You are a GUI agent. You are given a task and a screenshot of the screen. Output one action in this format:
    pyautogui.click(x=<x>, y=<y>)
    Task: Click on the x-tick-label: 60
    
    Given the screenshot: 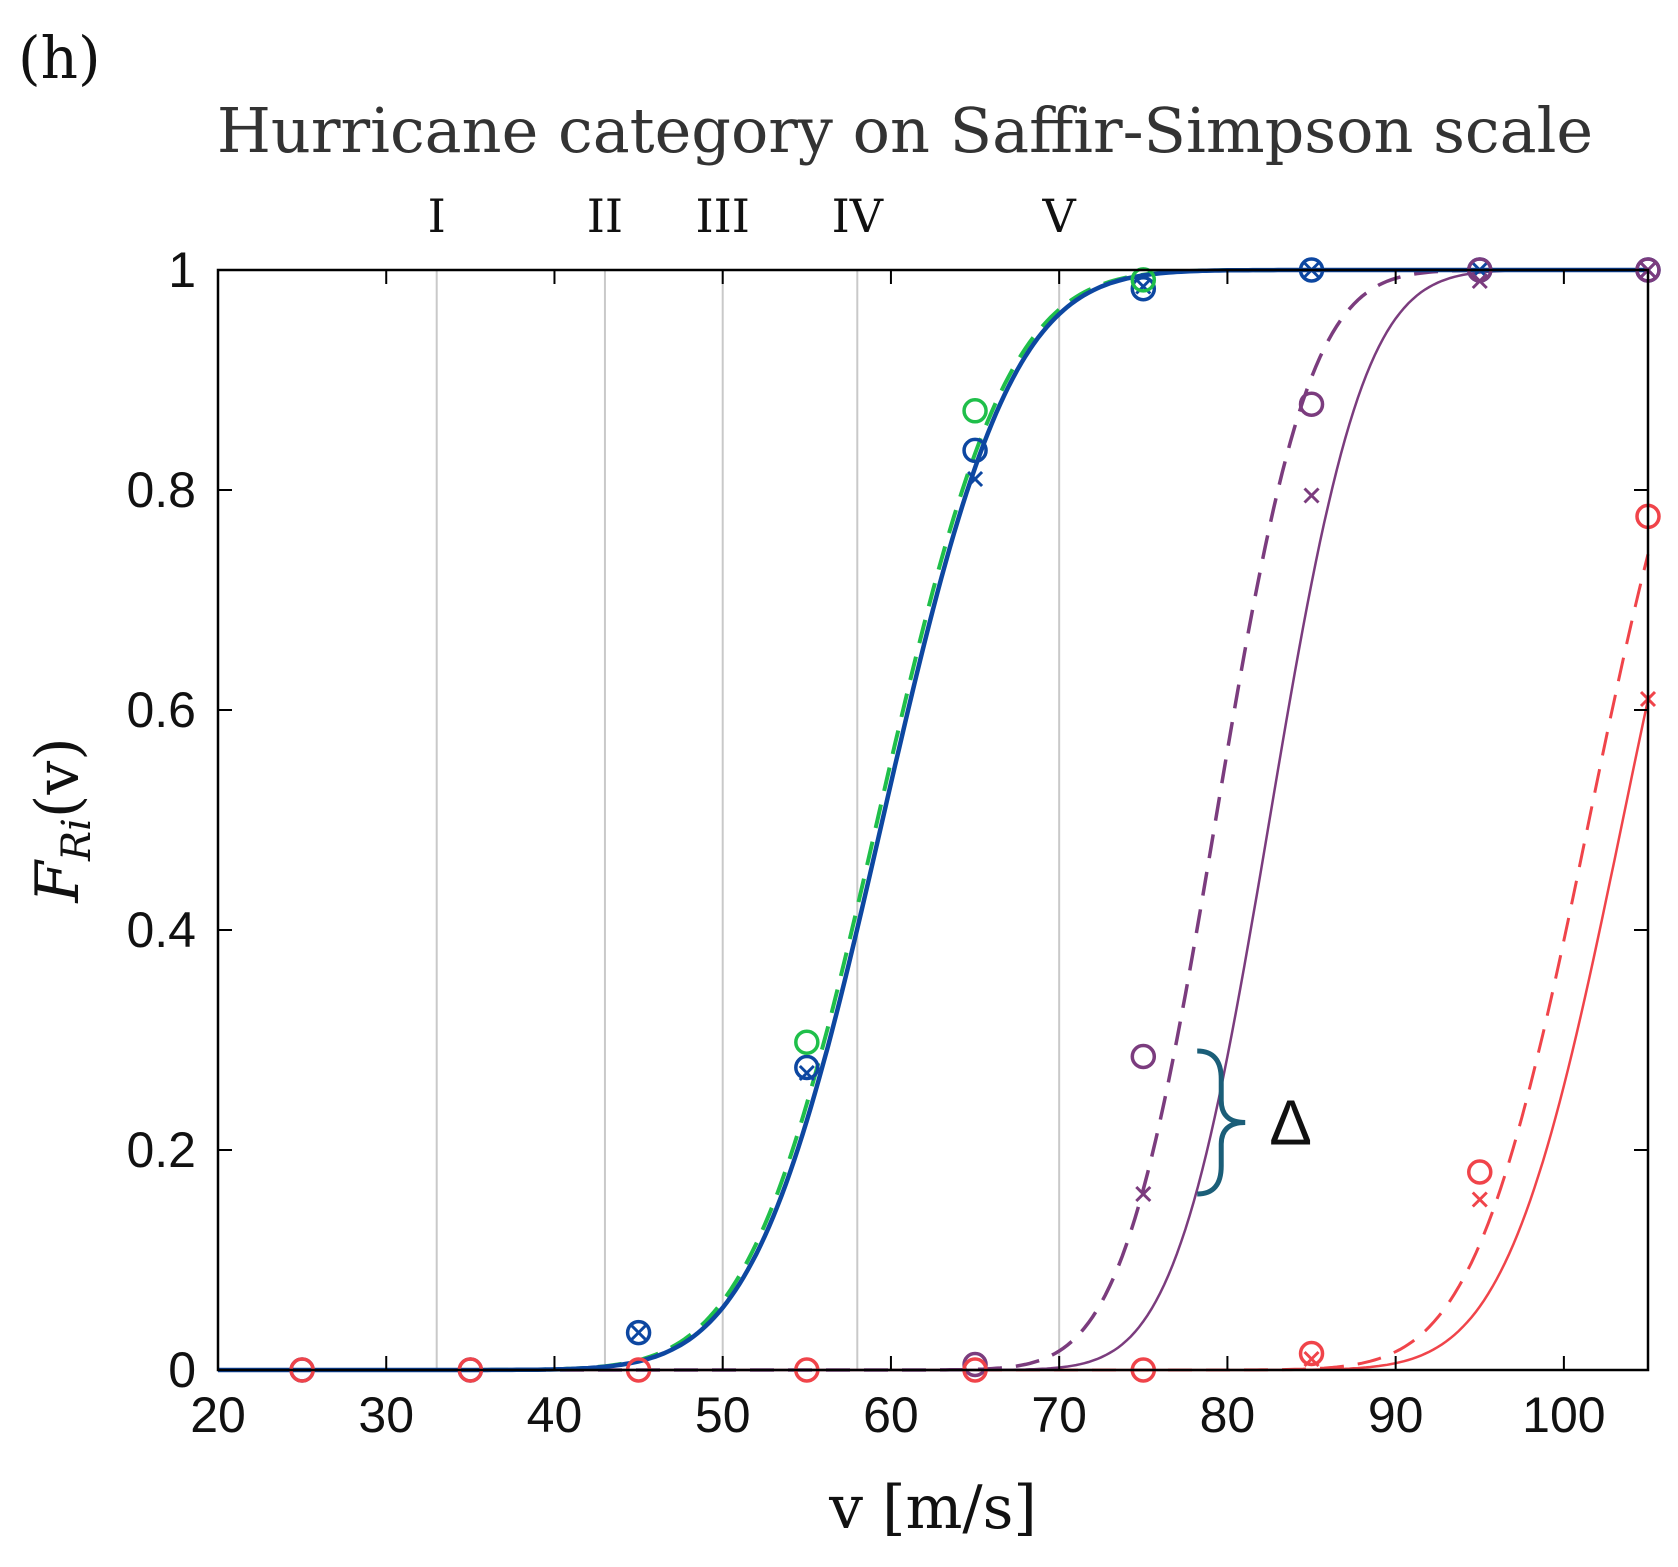 What is the action you would take?
    pyautogui.click(x=891, y=1415)
    